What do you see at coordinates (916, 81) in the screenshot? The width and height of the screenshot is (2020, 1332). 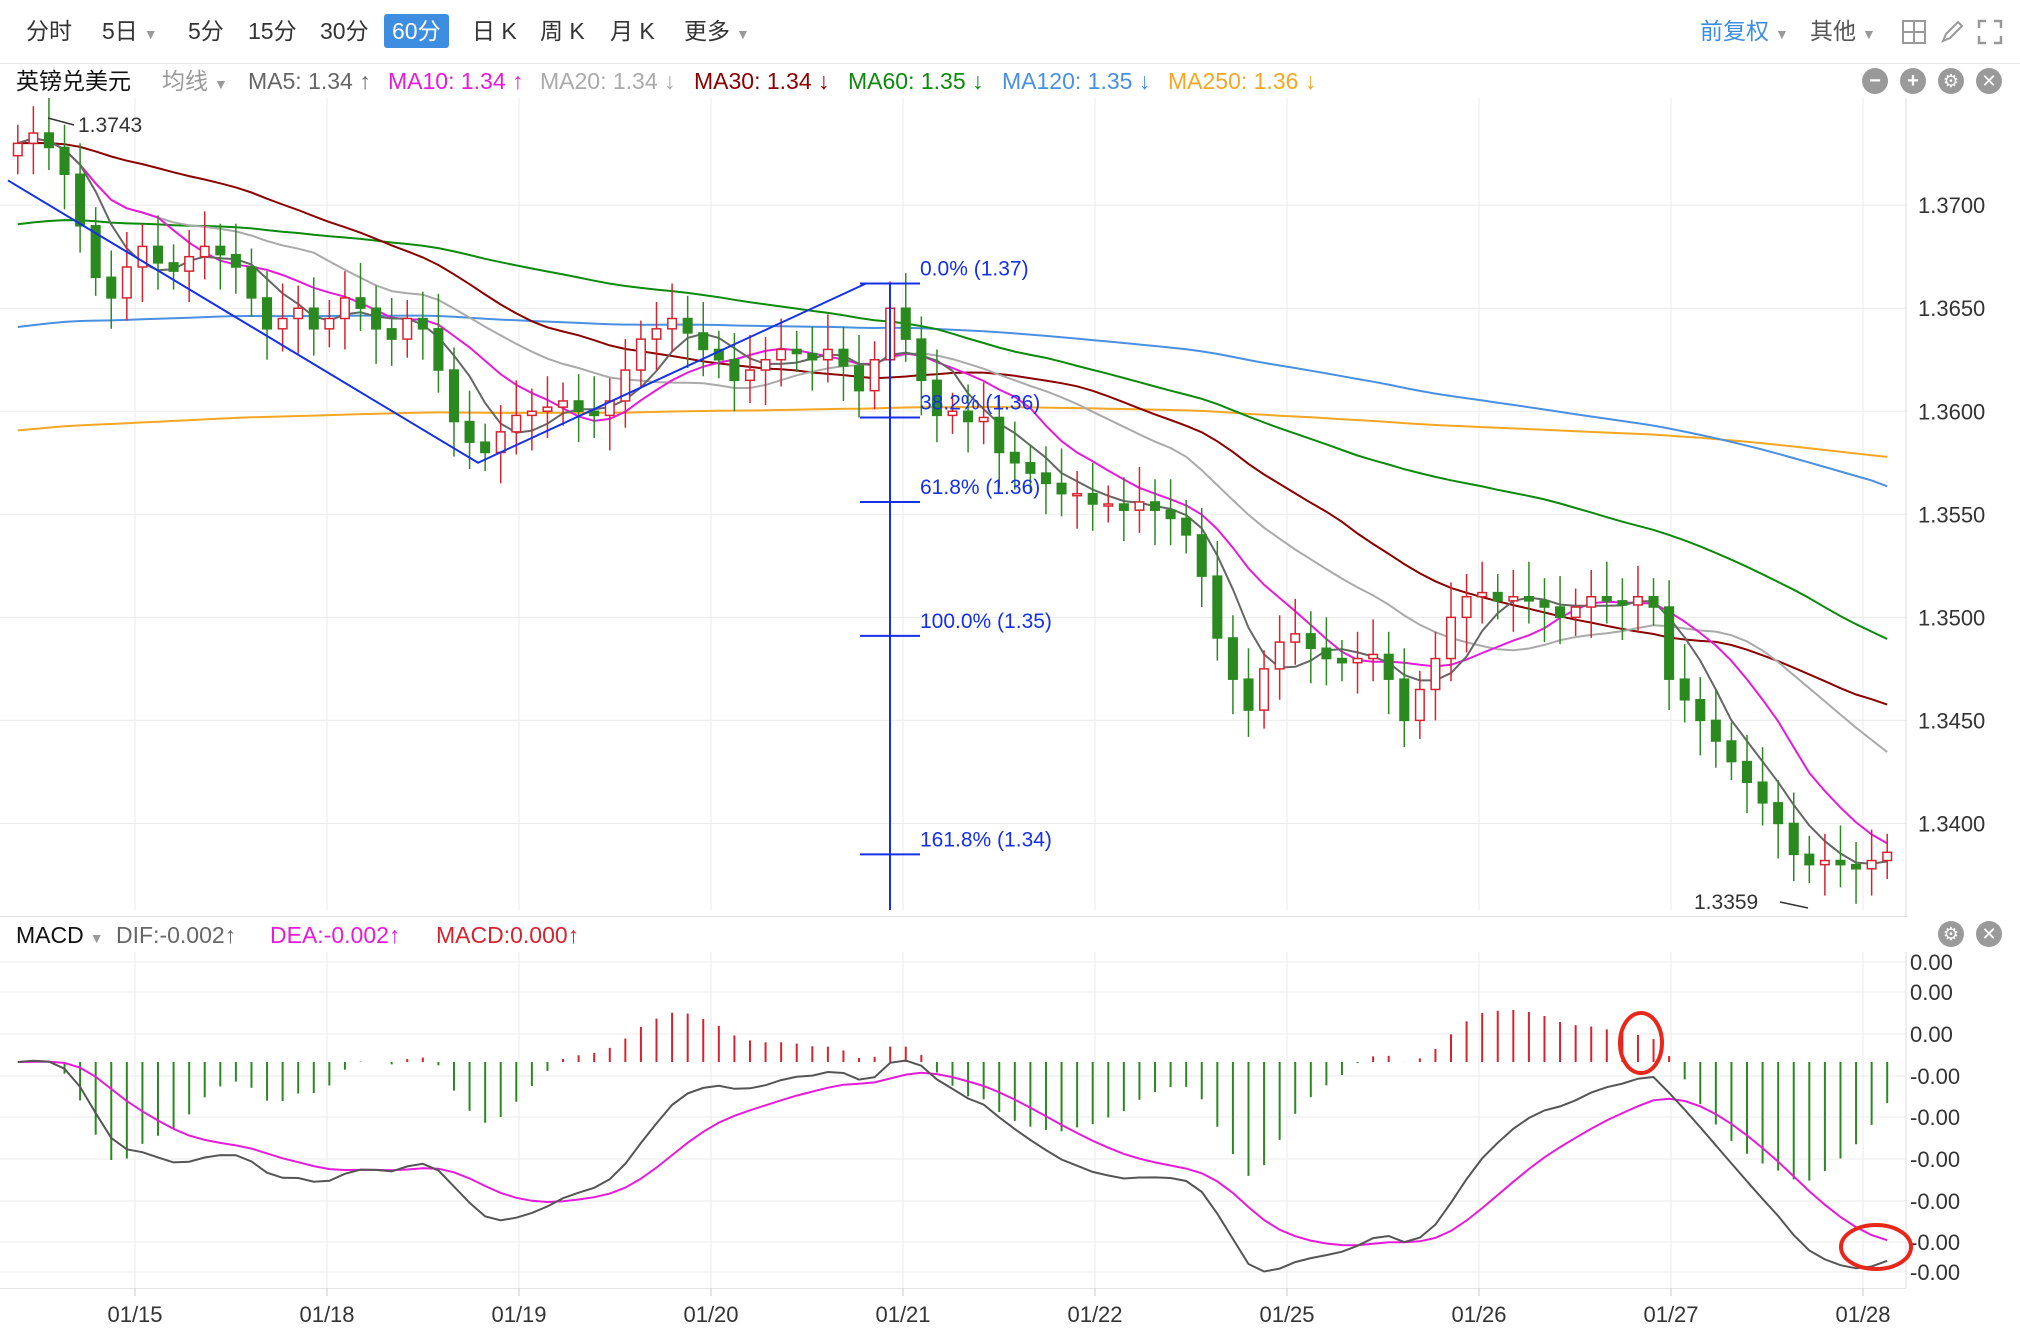 I see `ma60-label: MA60: 1.35 ↓` at bounding box center [916, 81].